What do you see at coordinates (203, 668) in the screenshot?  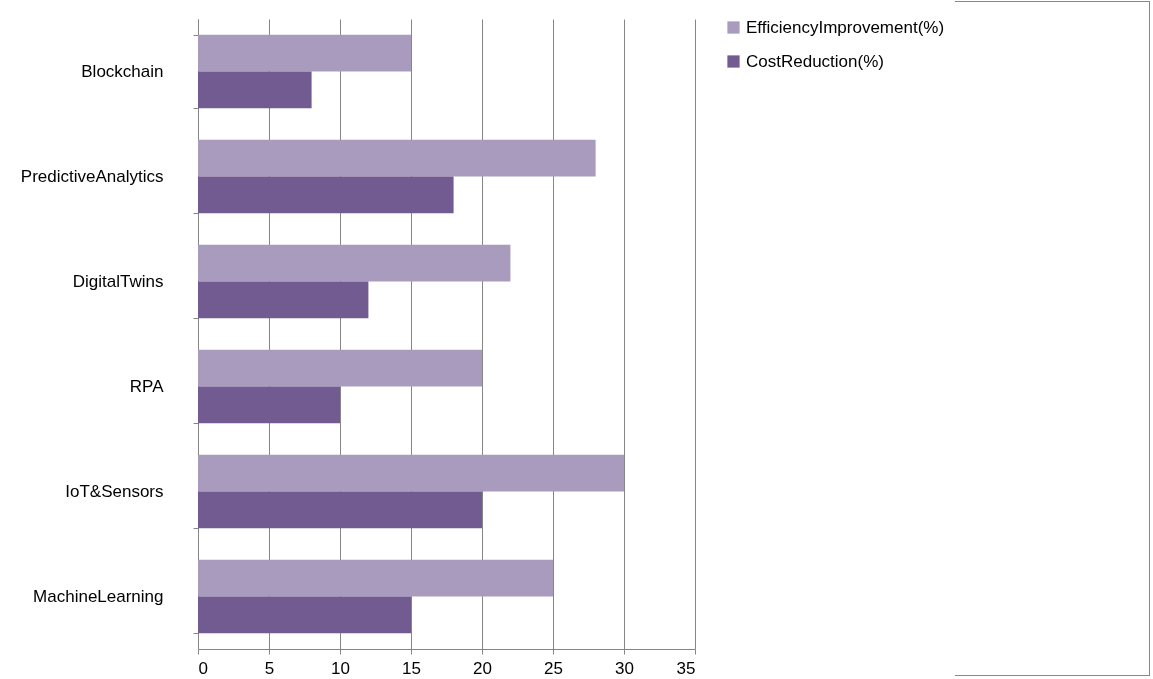 I see `x-tick-label: 0` at bounding box center [203, 668].